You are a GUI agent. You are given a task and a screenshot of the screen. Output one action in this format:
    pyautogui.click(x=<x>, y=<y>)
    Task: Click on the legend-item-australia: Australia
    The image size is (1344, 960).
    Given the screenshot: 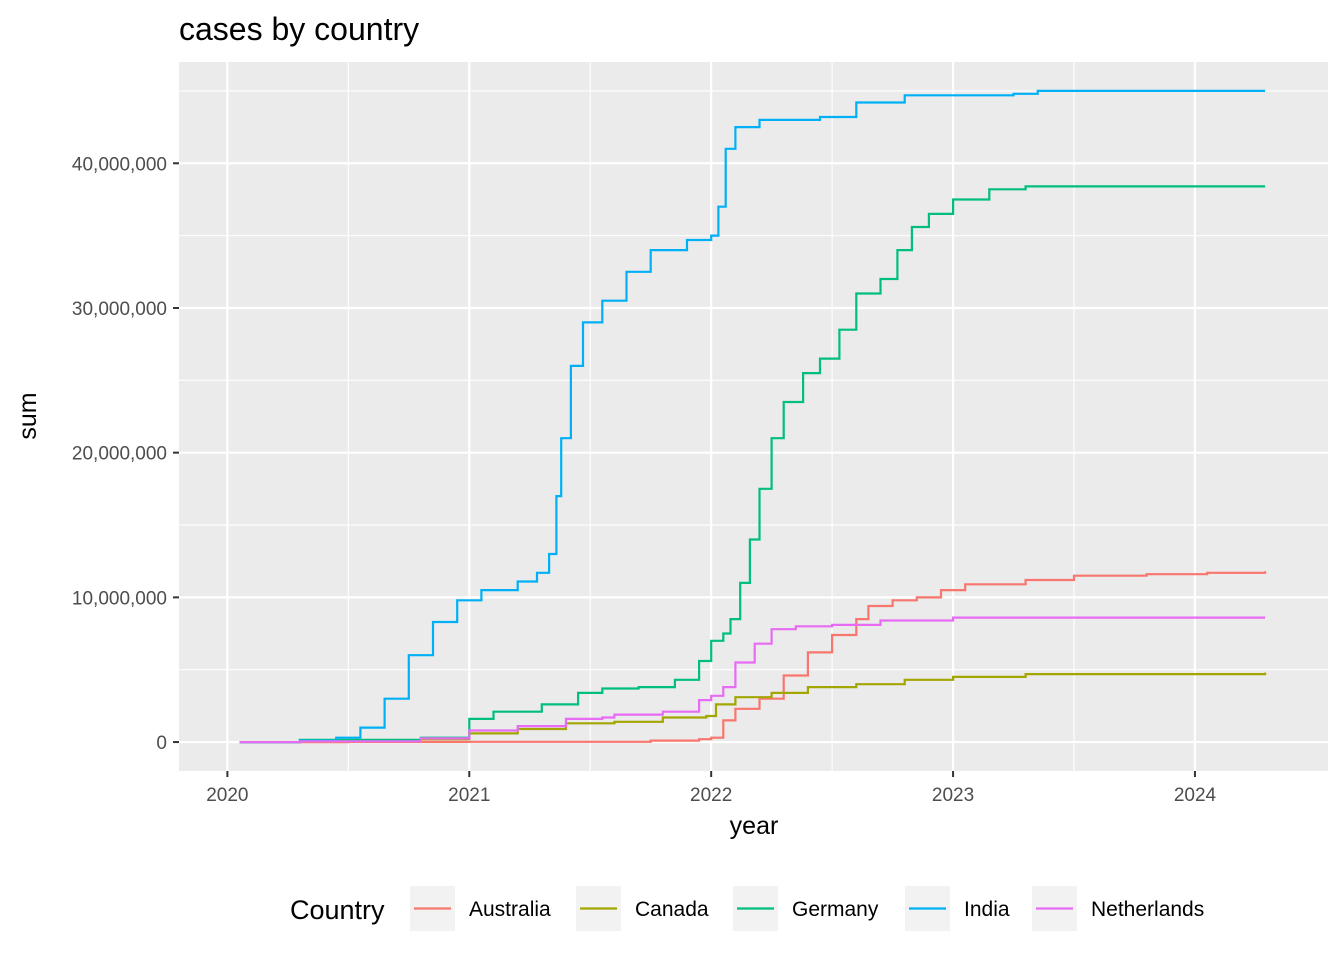 What is the action you would take?
    pyautogui.click(x=480, y=908)
    